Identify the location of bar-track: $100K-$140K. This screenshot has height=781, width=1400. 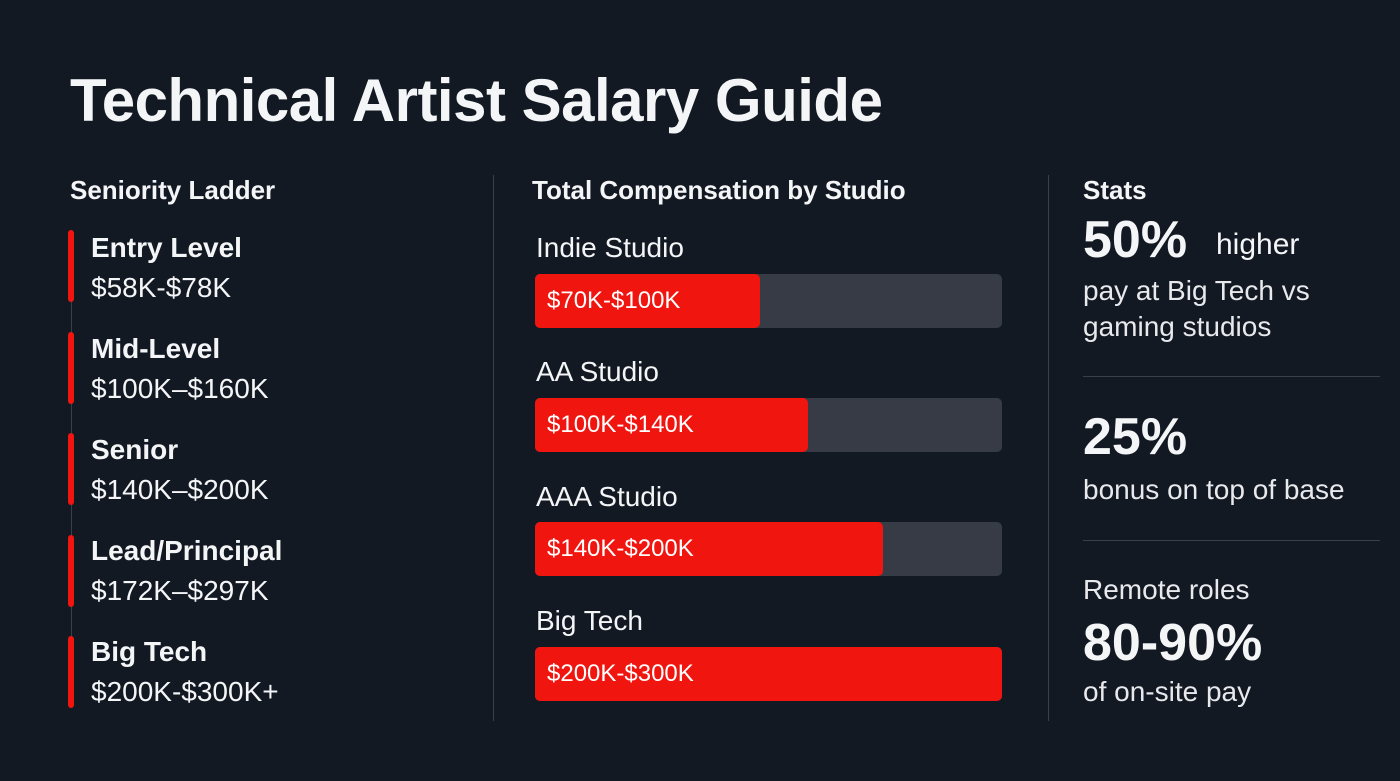
(768, 425).